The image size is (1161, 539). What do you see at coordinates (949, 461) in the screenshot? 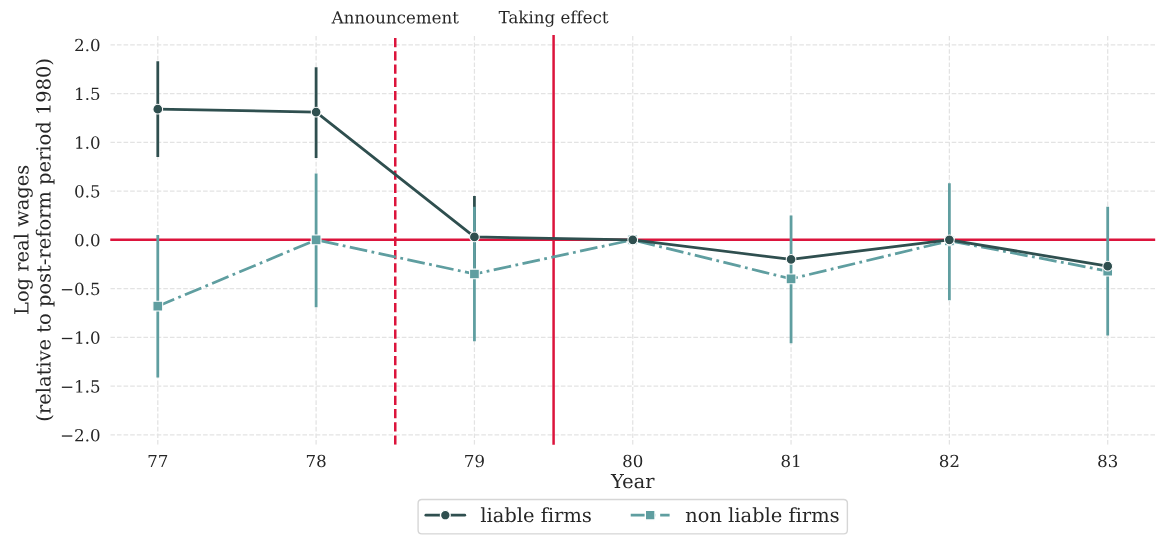
I see `x-tick-label: 82` at bounding box center [949, 461].